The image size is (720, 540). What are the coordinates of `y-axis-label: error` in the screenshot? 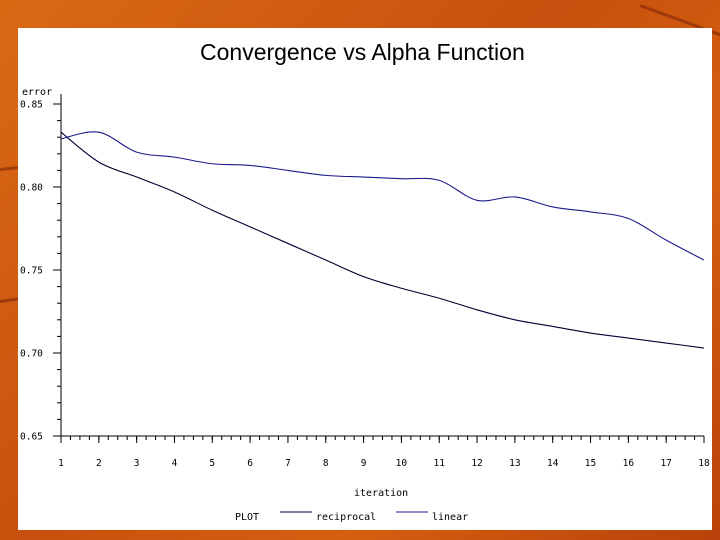 It's located at (37, 92).